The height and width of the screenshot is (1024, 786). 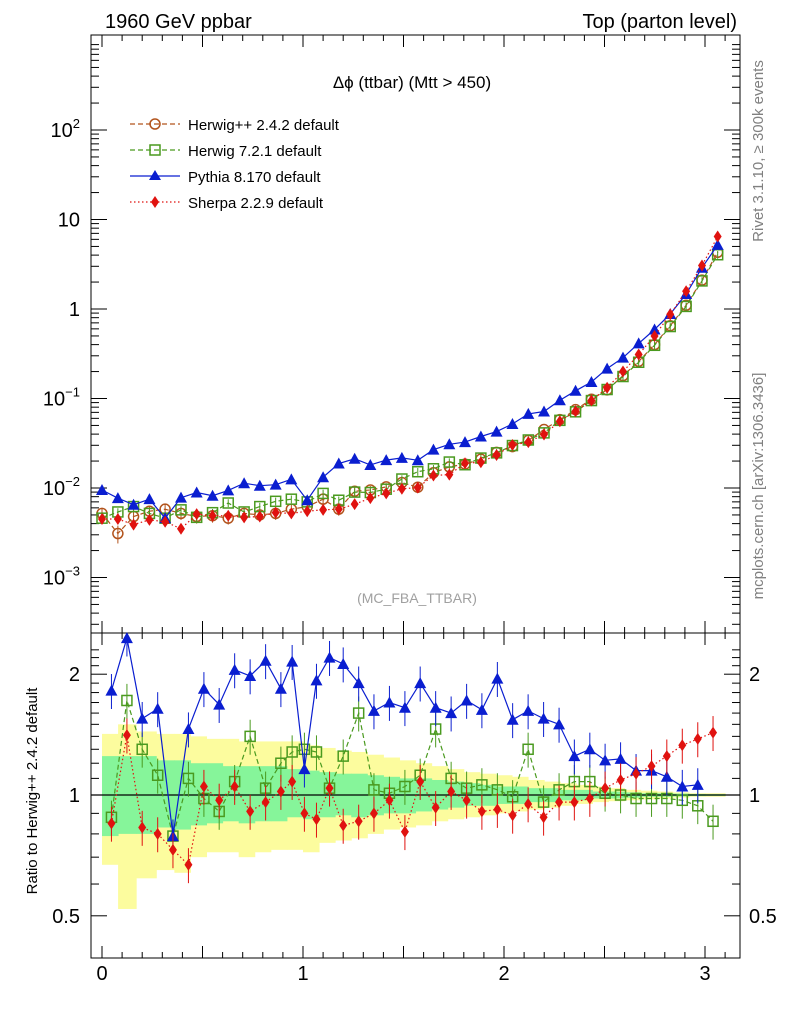 I want to click on legend-label-herwigpp: Herwig++ 2.4.2 default, so click(x=264, y=125).